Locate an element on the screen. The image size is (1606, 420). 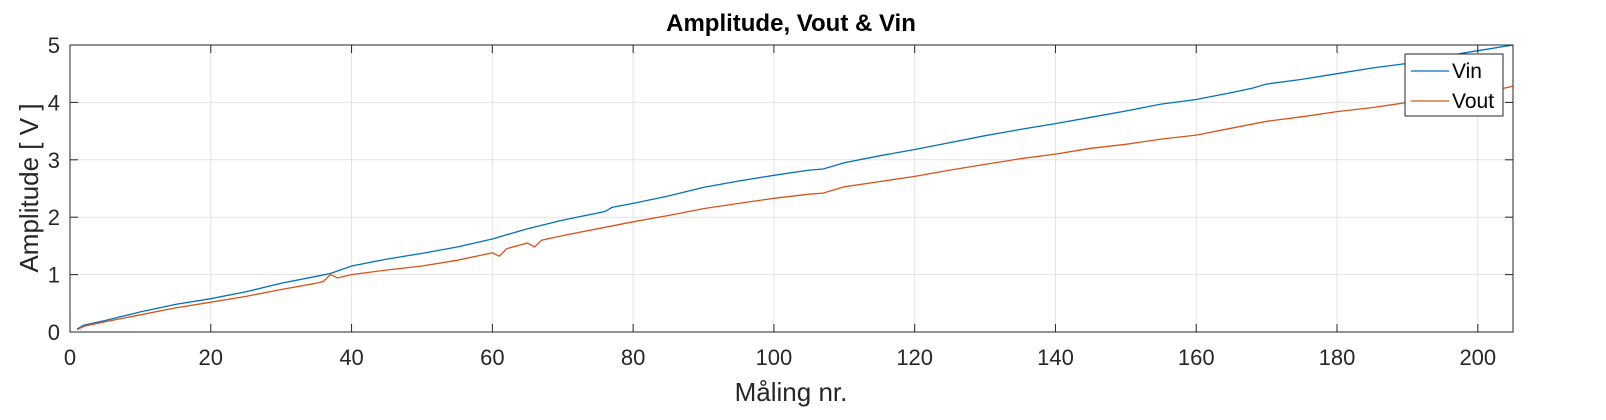
x-tick-label: 40 is located at coordinates (351, 357).